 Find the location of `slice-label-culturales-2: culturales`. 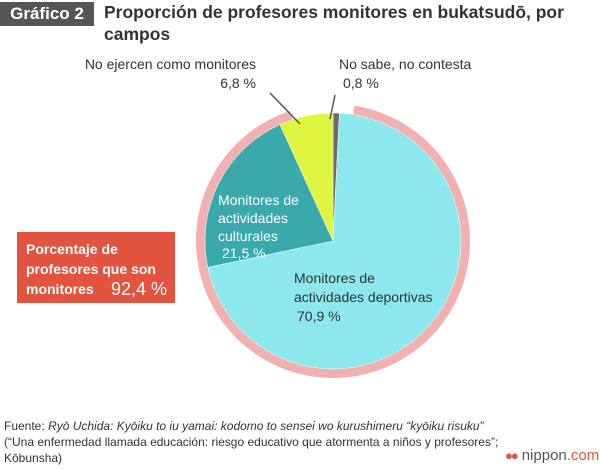

slice-label-culturales-2: culturales is located at coordinates (248, 236).